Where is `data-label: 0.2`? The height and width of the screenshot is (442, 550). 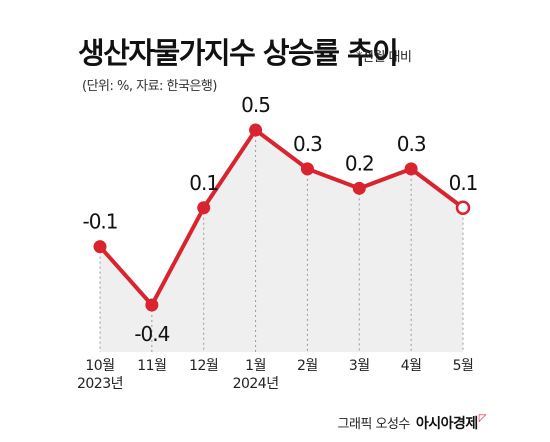
data-label: 0.2 is located at coordinates (359, 163).